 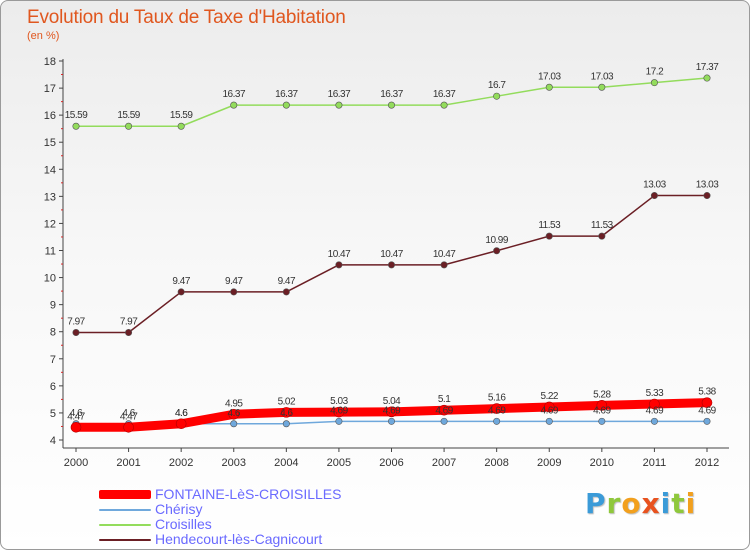 I want to click on chart-title: Evolution du Taux de Taxe d'Habitation, so click(x=186, y=17).